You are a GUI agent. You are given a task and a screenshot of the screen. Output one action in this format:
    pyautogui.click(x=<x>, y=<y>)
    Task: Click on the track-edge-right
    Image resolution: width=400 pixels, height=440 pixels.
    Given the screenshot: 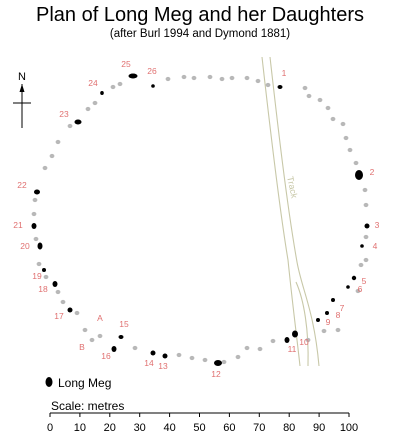 What is the action you would take?
    pyautogui.click(x=294, y=211)
    